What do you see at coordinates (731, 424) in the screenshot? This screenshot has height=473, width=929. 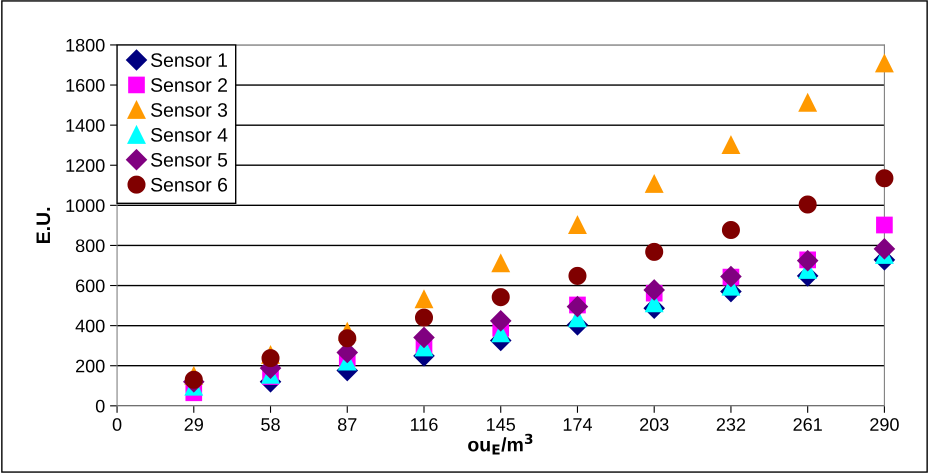 I see `x-tick-label: 232` at bounding box center [731, 424].